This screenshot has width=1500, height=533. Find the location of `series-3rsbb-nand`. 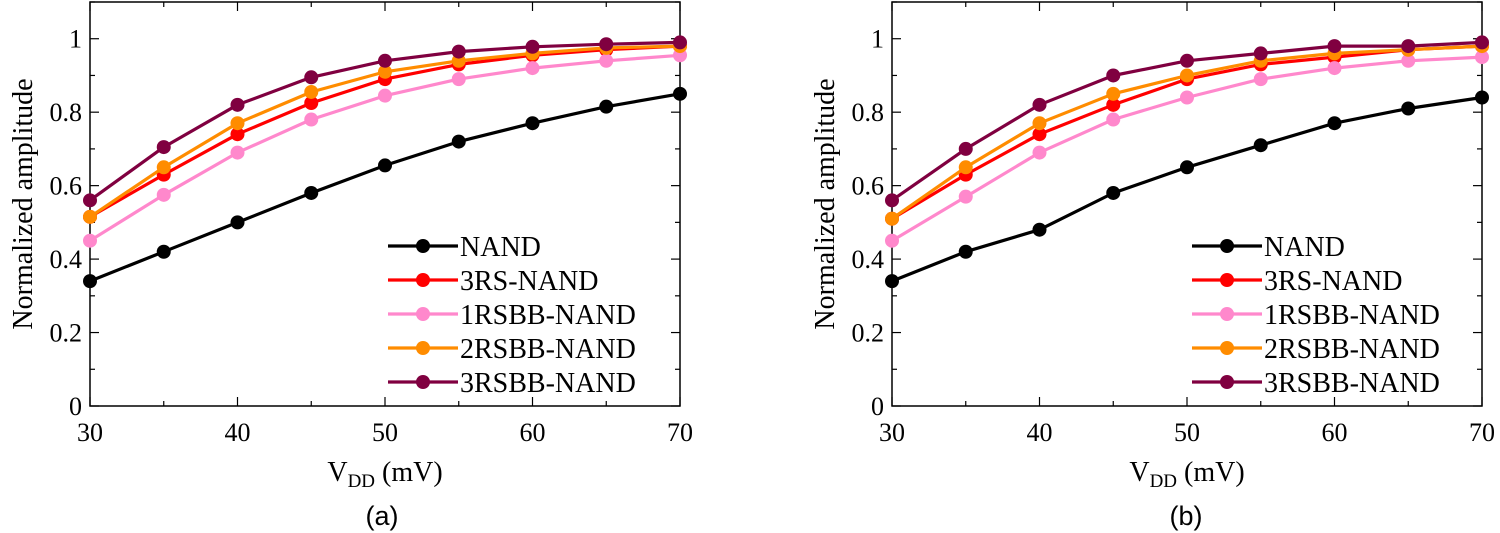

series-3rsbb-nand is located at coordinates (1187, 121).